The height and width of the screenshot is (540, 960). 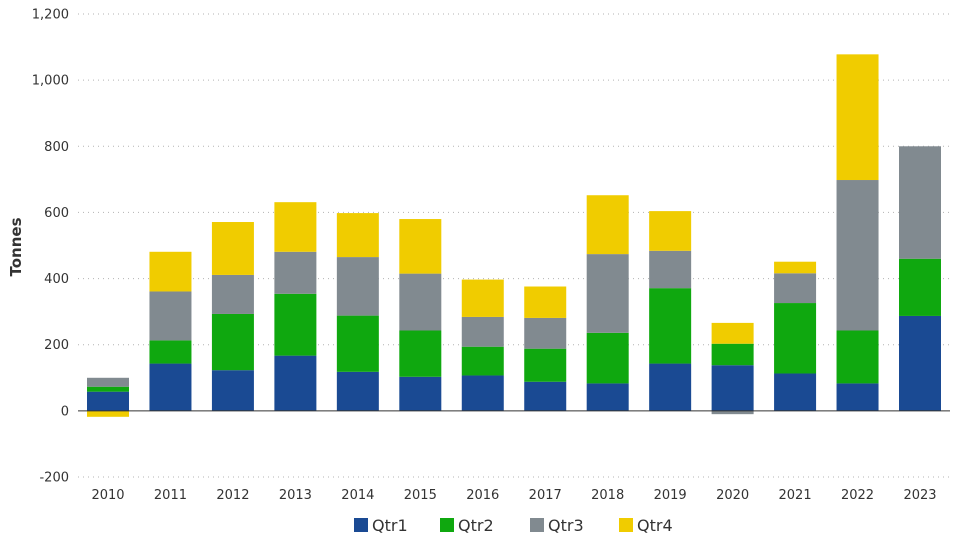 I want to click on bar-qtr4-2020, so click(x=732, y=333).